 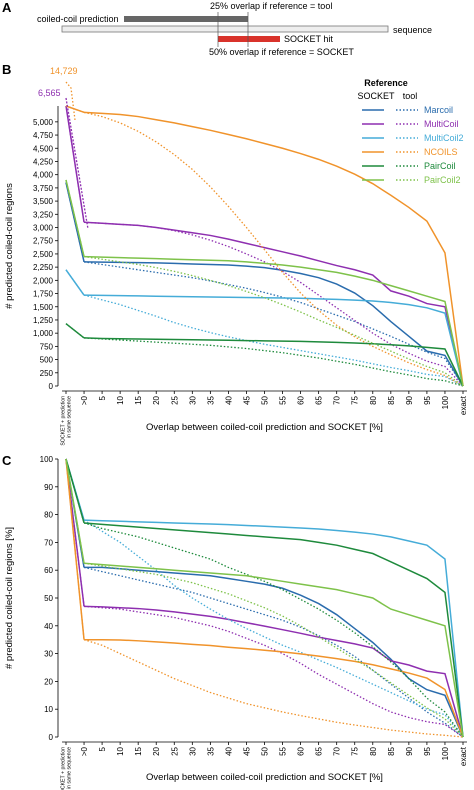 What do you see at coordinates (120, 399) in the screenshot?
I see `chart0-x-tick-label: 10` at bounding box center [120, 399].